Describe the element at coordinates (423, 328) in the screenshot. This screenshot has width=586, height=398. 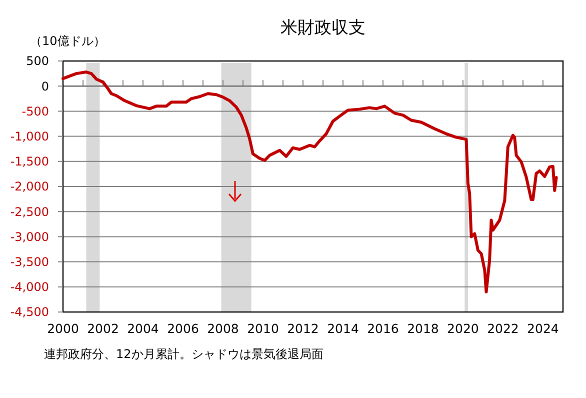
I see `x-tick-label: 2018` at that location.